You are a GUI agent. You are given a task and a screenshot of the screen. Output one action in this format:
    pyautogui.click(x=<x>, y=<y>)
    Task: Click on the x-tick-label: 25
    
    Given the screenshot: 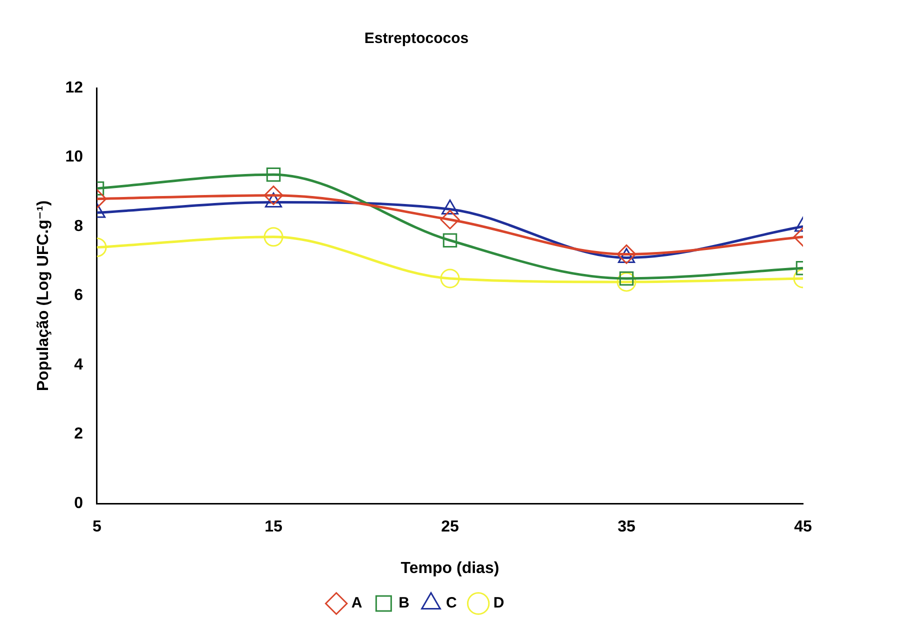 What is the action you would take?
    pyautogui.click(x=450, y=527)
    